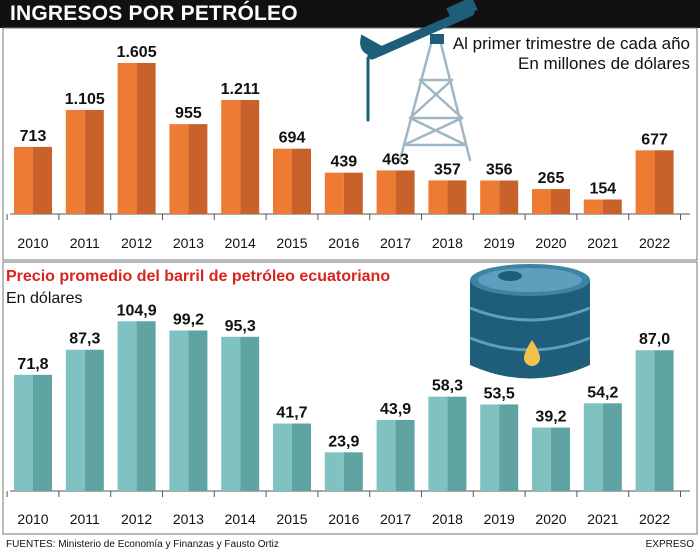 The image size is (700, 554). What do you see at coordinates (85, 99) in the screenshot?
I see `chart1-data-label: 1.105` at bounding box center [85, 99].